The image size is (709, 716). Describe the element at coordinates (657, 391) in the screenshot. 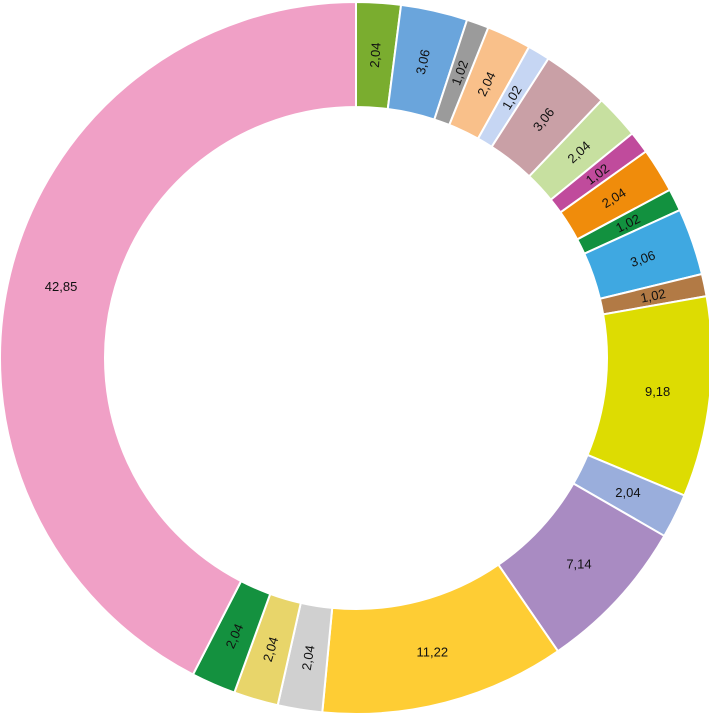

I see `slice-label-13: 9,18` at that location.